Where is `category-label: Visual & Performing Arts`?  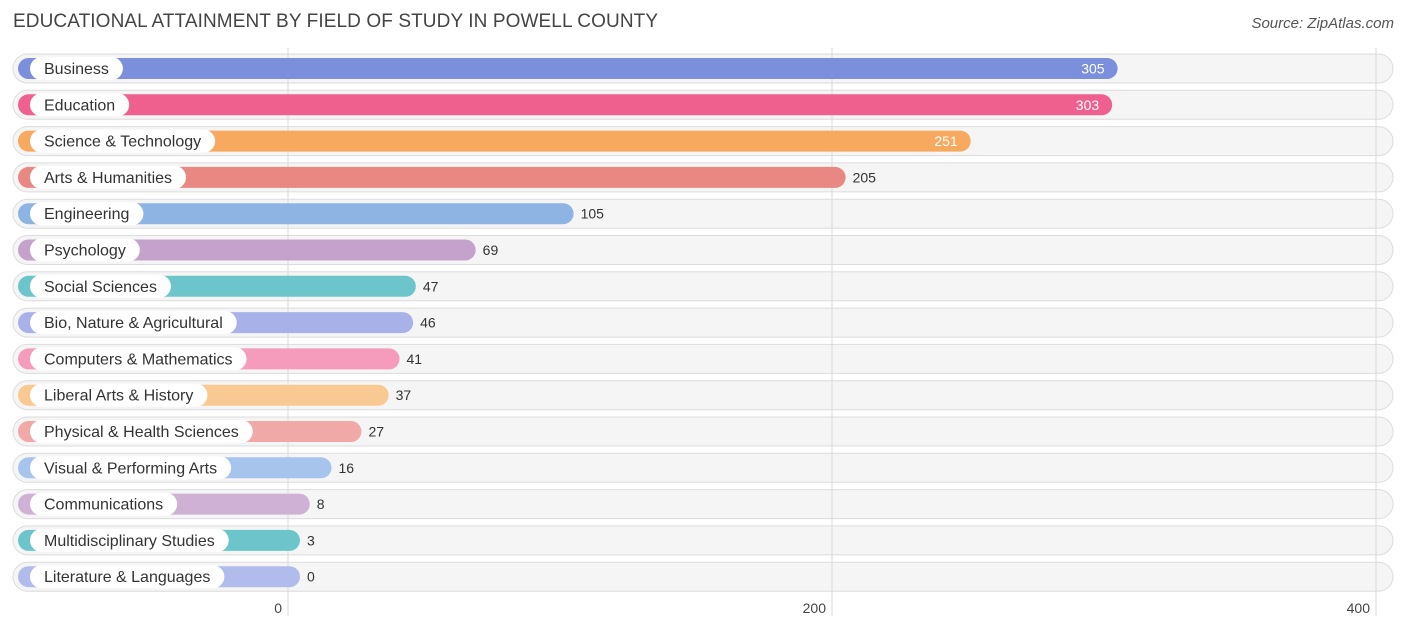 category-label: Visual & Performing Arts is located at coordinates (130, 468).